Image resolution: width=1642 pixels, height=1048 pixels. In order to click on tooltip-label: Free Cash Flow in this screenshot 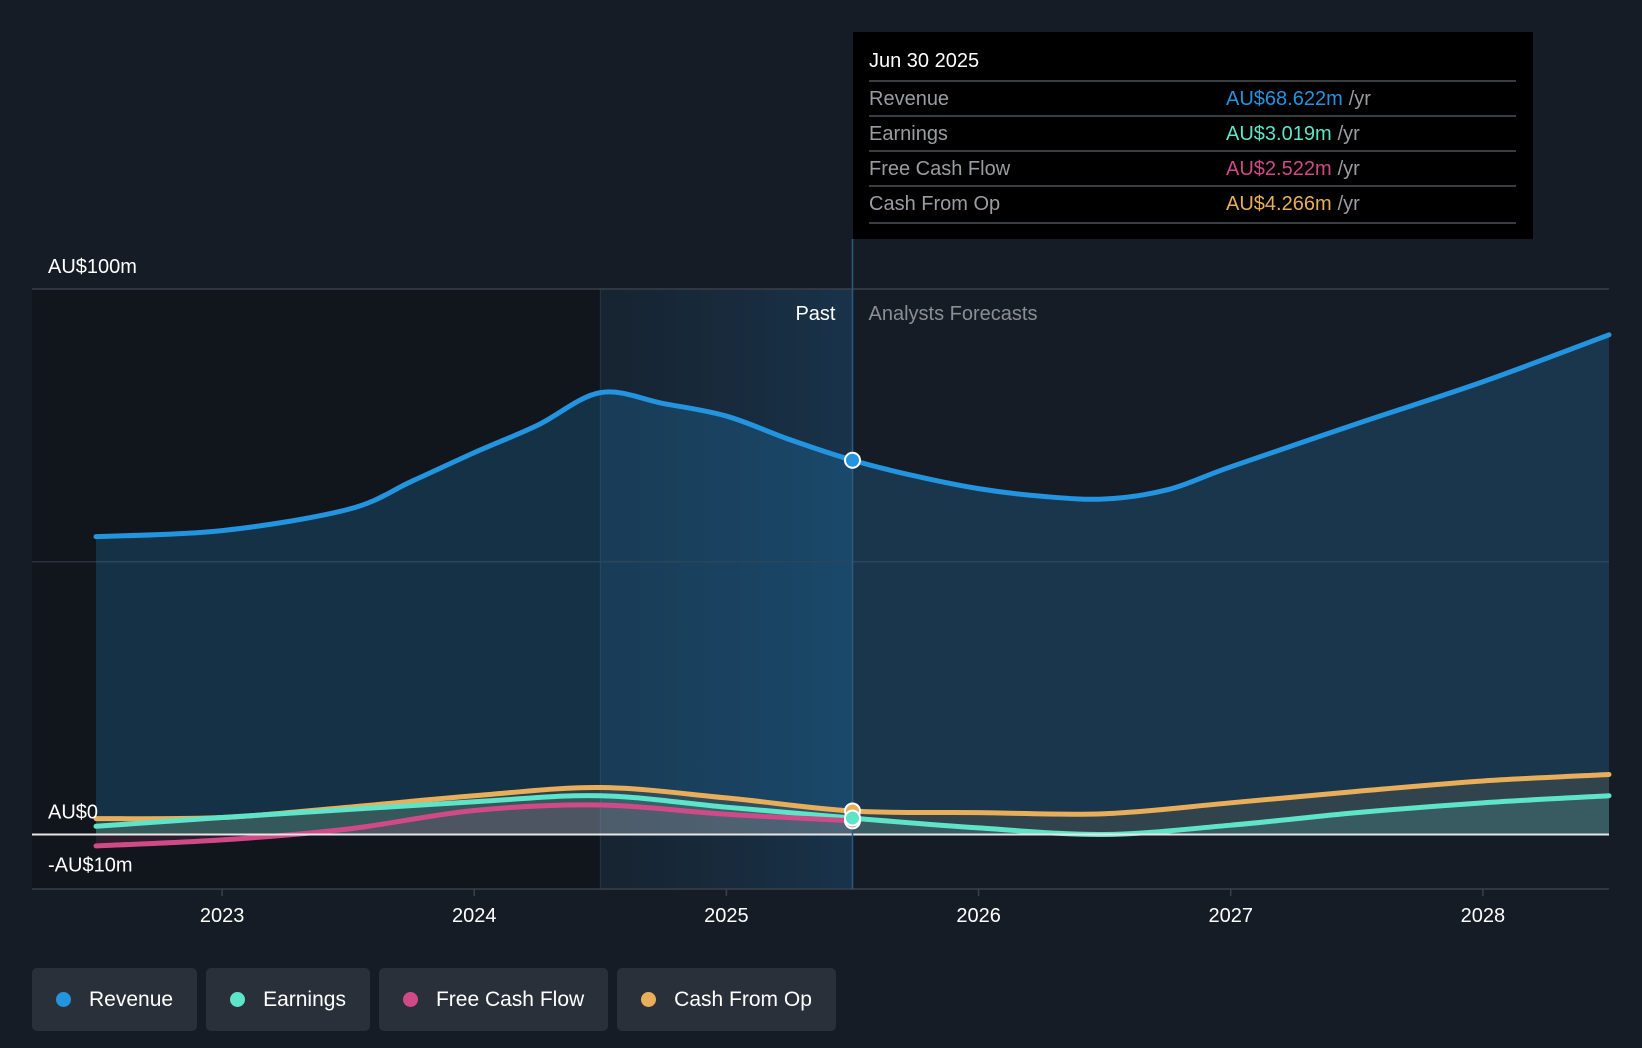, I will do `click(940, 169)`.